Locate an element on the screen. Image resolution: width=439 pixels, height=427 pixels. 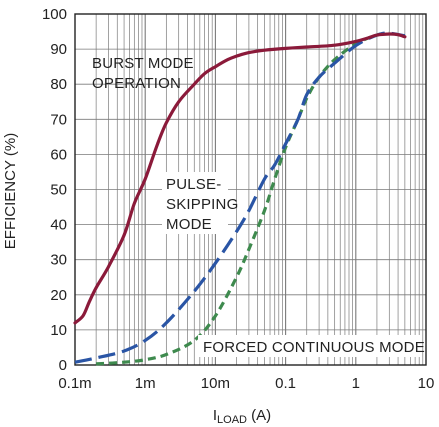
y-tick-label: 70 is located at coordinates (58, 119).